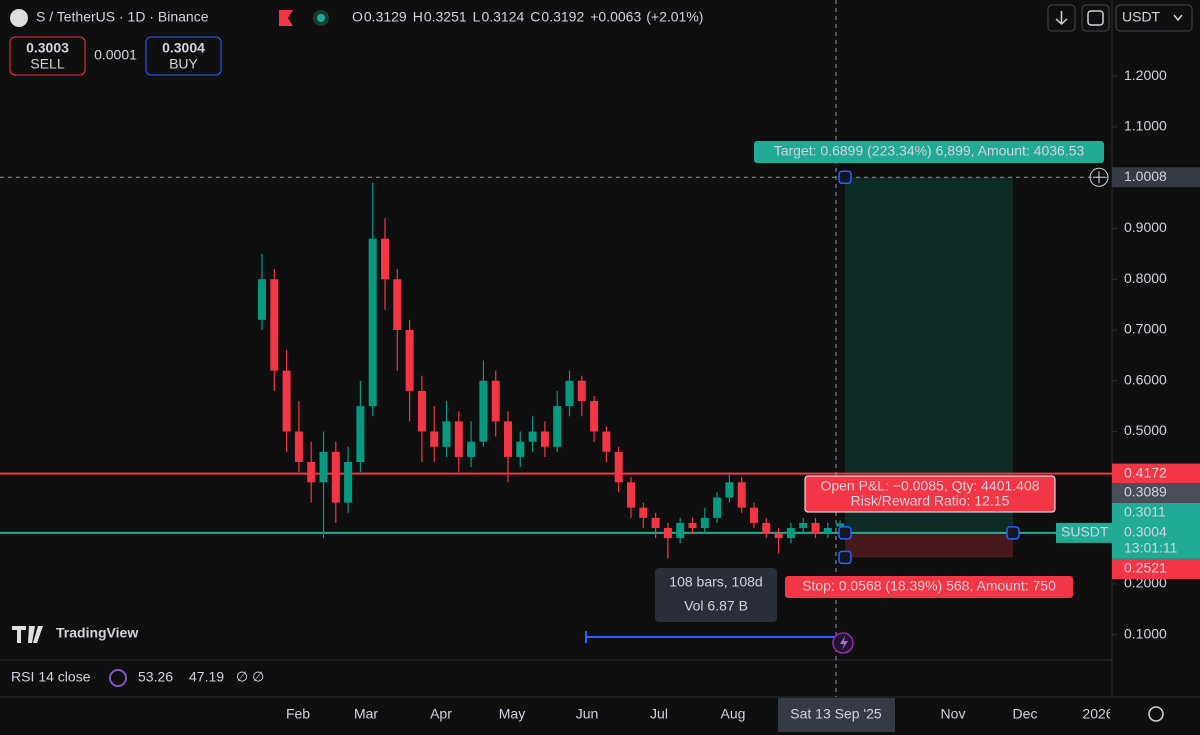 This screenshot has height=735, width=1200. Describe the element at coordinates (250, 677) in the screenshot. I see `rsi-extra: ∅ ∅` at that location.